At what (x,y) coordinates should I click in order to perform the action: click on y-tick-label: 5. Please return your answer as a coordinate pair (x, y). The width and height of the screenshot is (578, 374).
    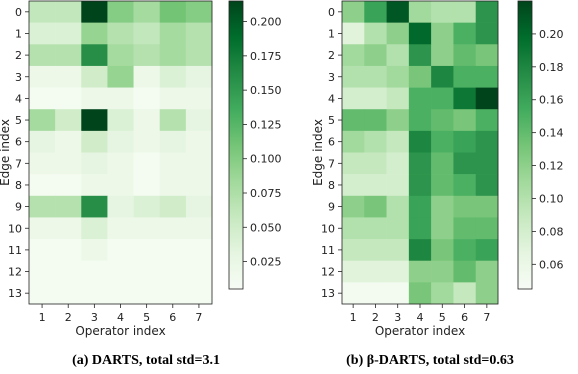
    Looking at the image, I should click on (18, 120).